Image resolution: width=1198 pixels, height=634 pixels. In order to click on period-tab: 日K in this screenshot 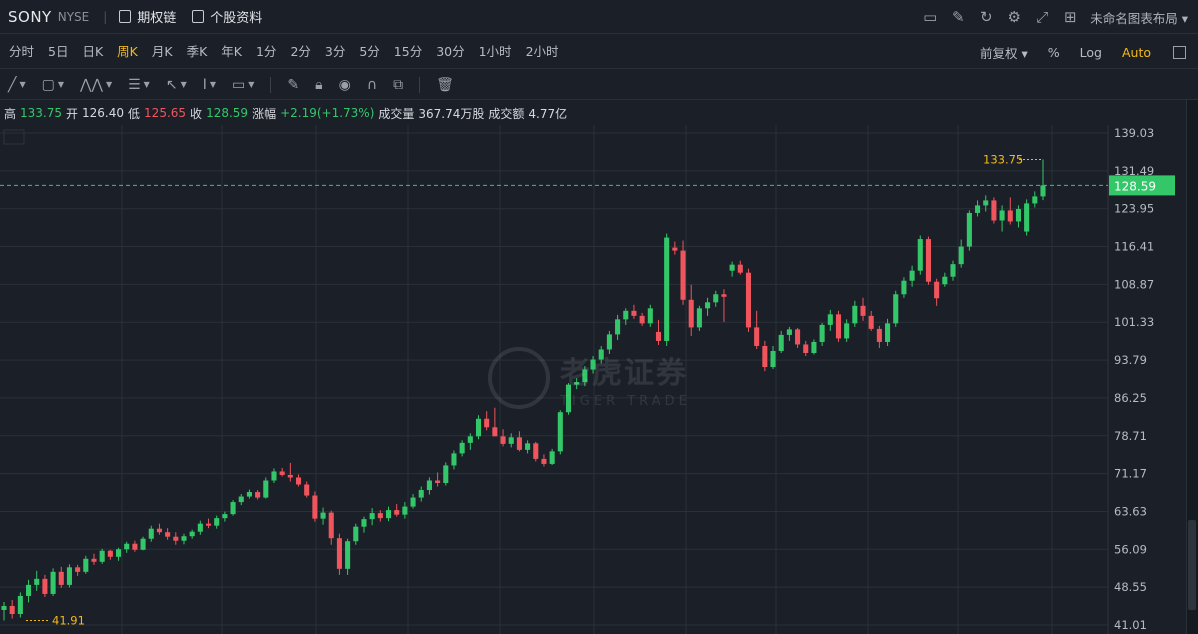, I will do `click(93, 51)`.